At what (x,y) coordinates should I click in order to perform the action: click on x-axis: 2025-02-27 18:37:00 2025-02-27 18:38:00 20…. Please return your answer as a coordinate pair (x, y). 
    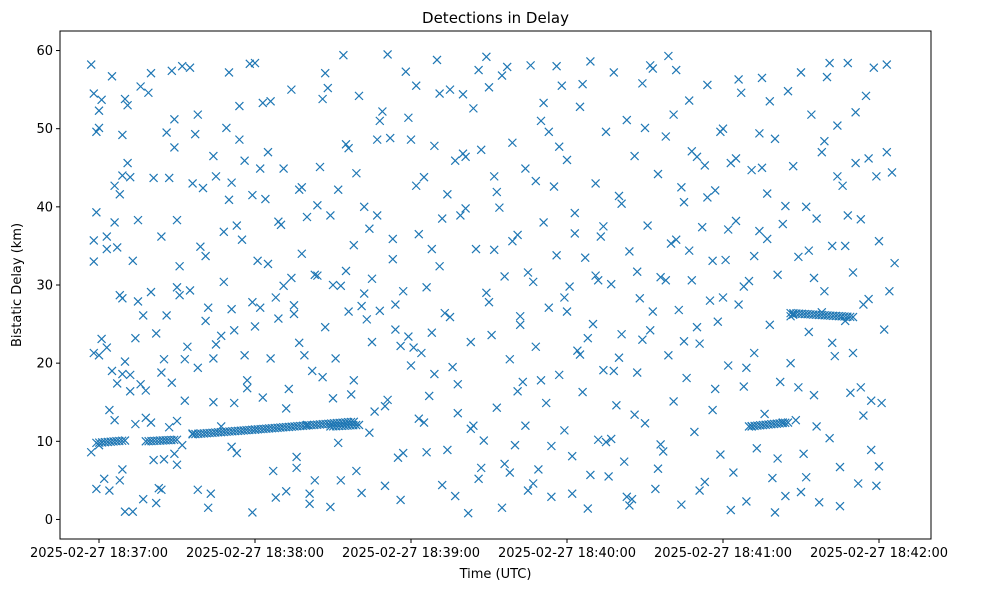
    Looking at the image, I should click on (489, 550).